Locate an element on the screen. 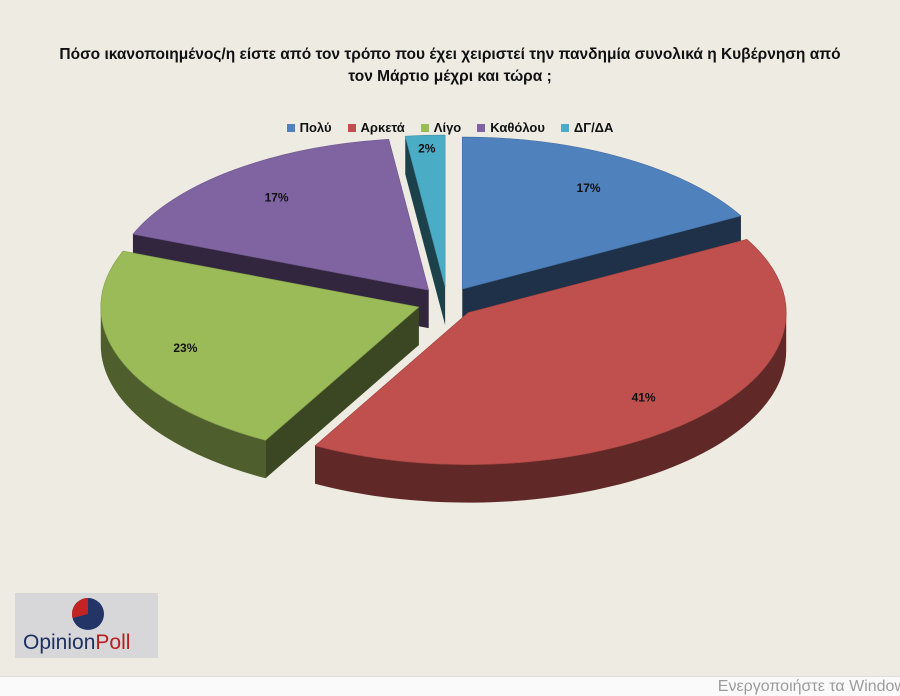 Image resolution: width=900 pixels, height=696 pixels. legend-item-ligo: Λίγο is located at coordinates (441, 127).